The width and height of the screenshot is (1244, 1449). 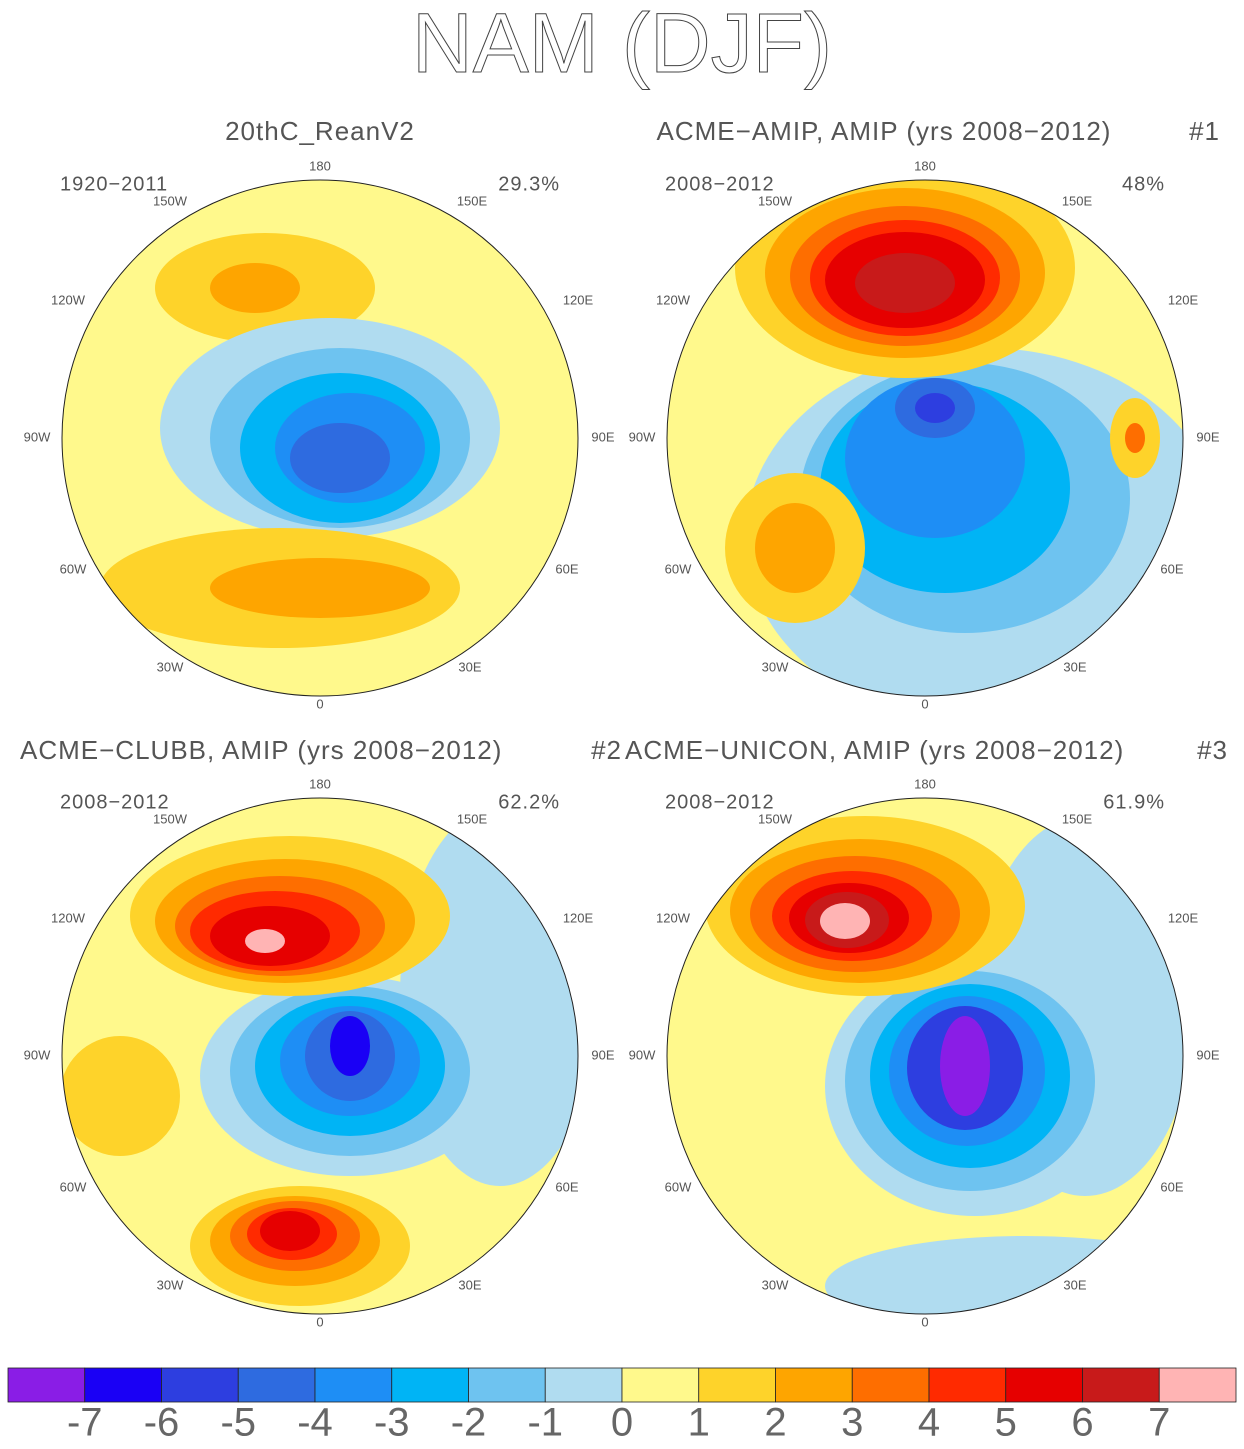 What do you see at coordinates (852, 1423) in the screenshot?
I see `colorbar-label: 3` at bounding box center [852, 1423].